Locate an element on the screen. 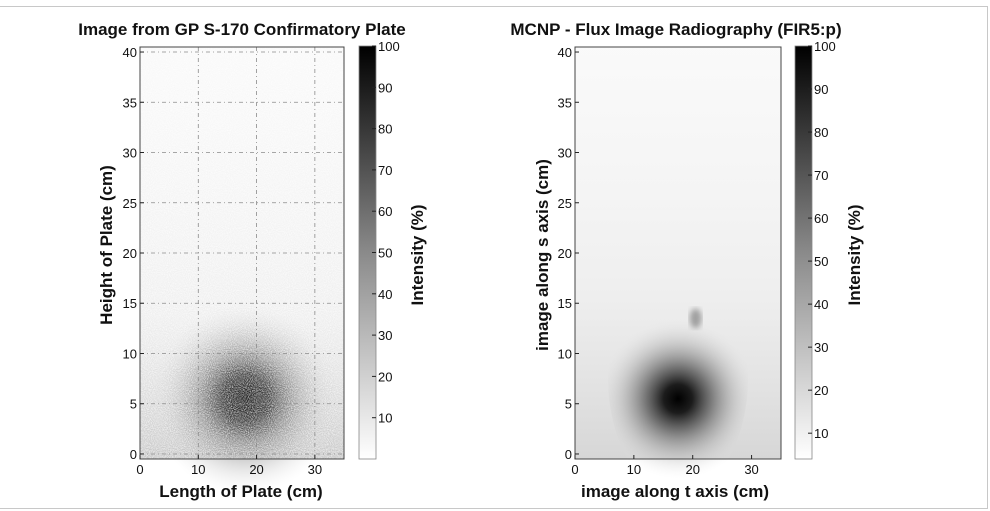  colorbar-gradient is located at coordinates (803, 252).